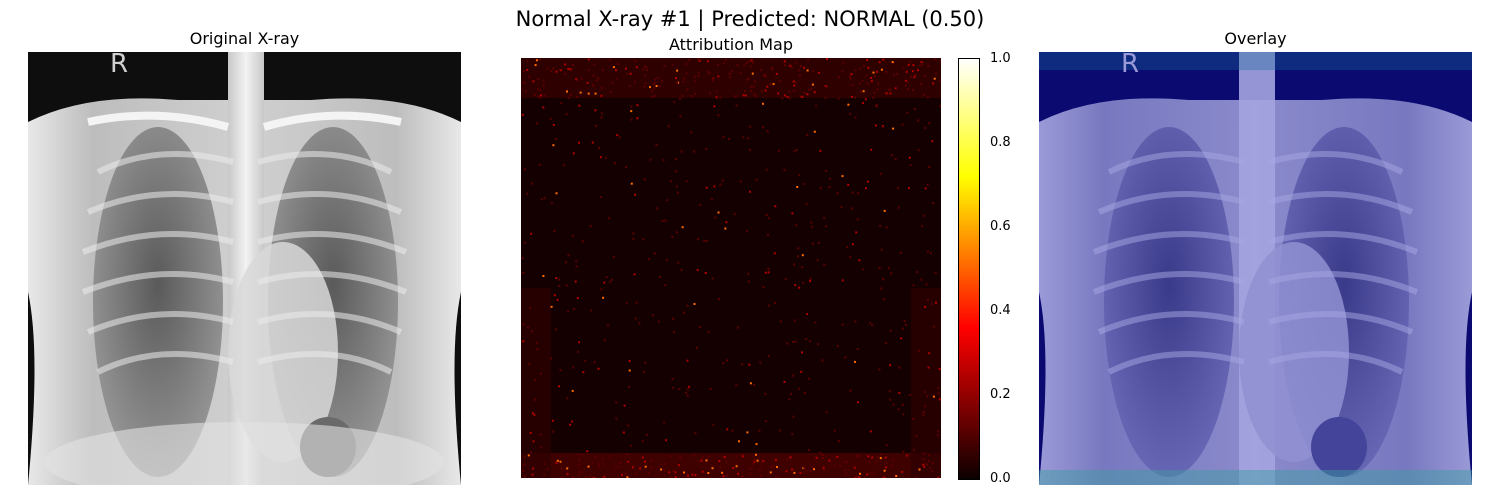 The height and width of the screenshot is (500, 1500). Describe the element at coordinates (1000, 478) in the screenshot. I see `colorbar-tick-0.0: 0.0` at that location.